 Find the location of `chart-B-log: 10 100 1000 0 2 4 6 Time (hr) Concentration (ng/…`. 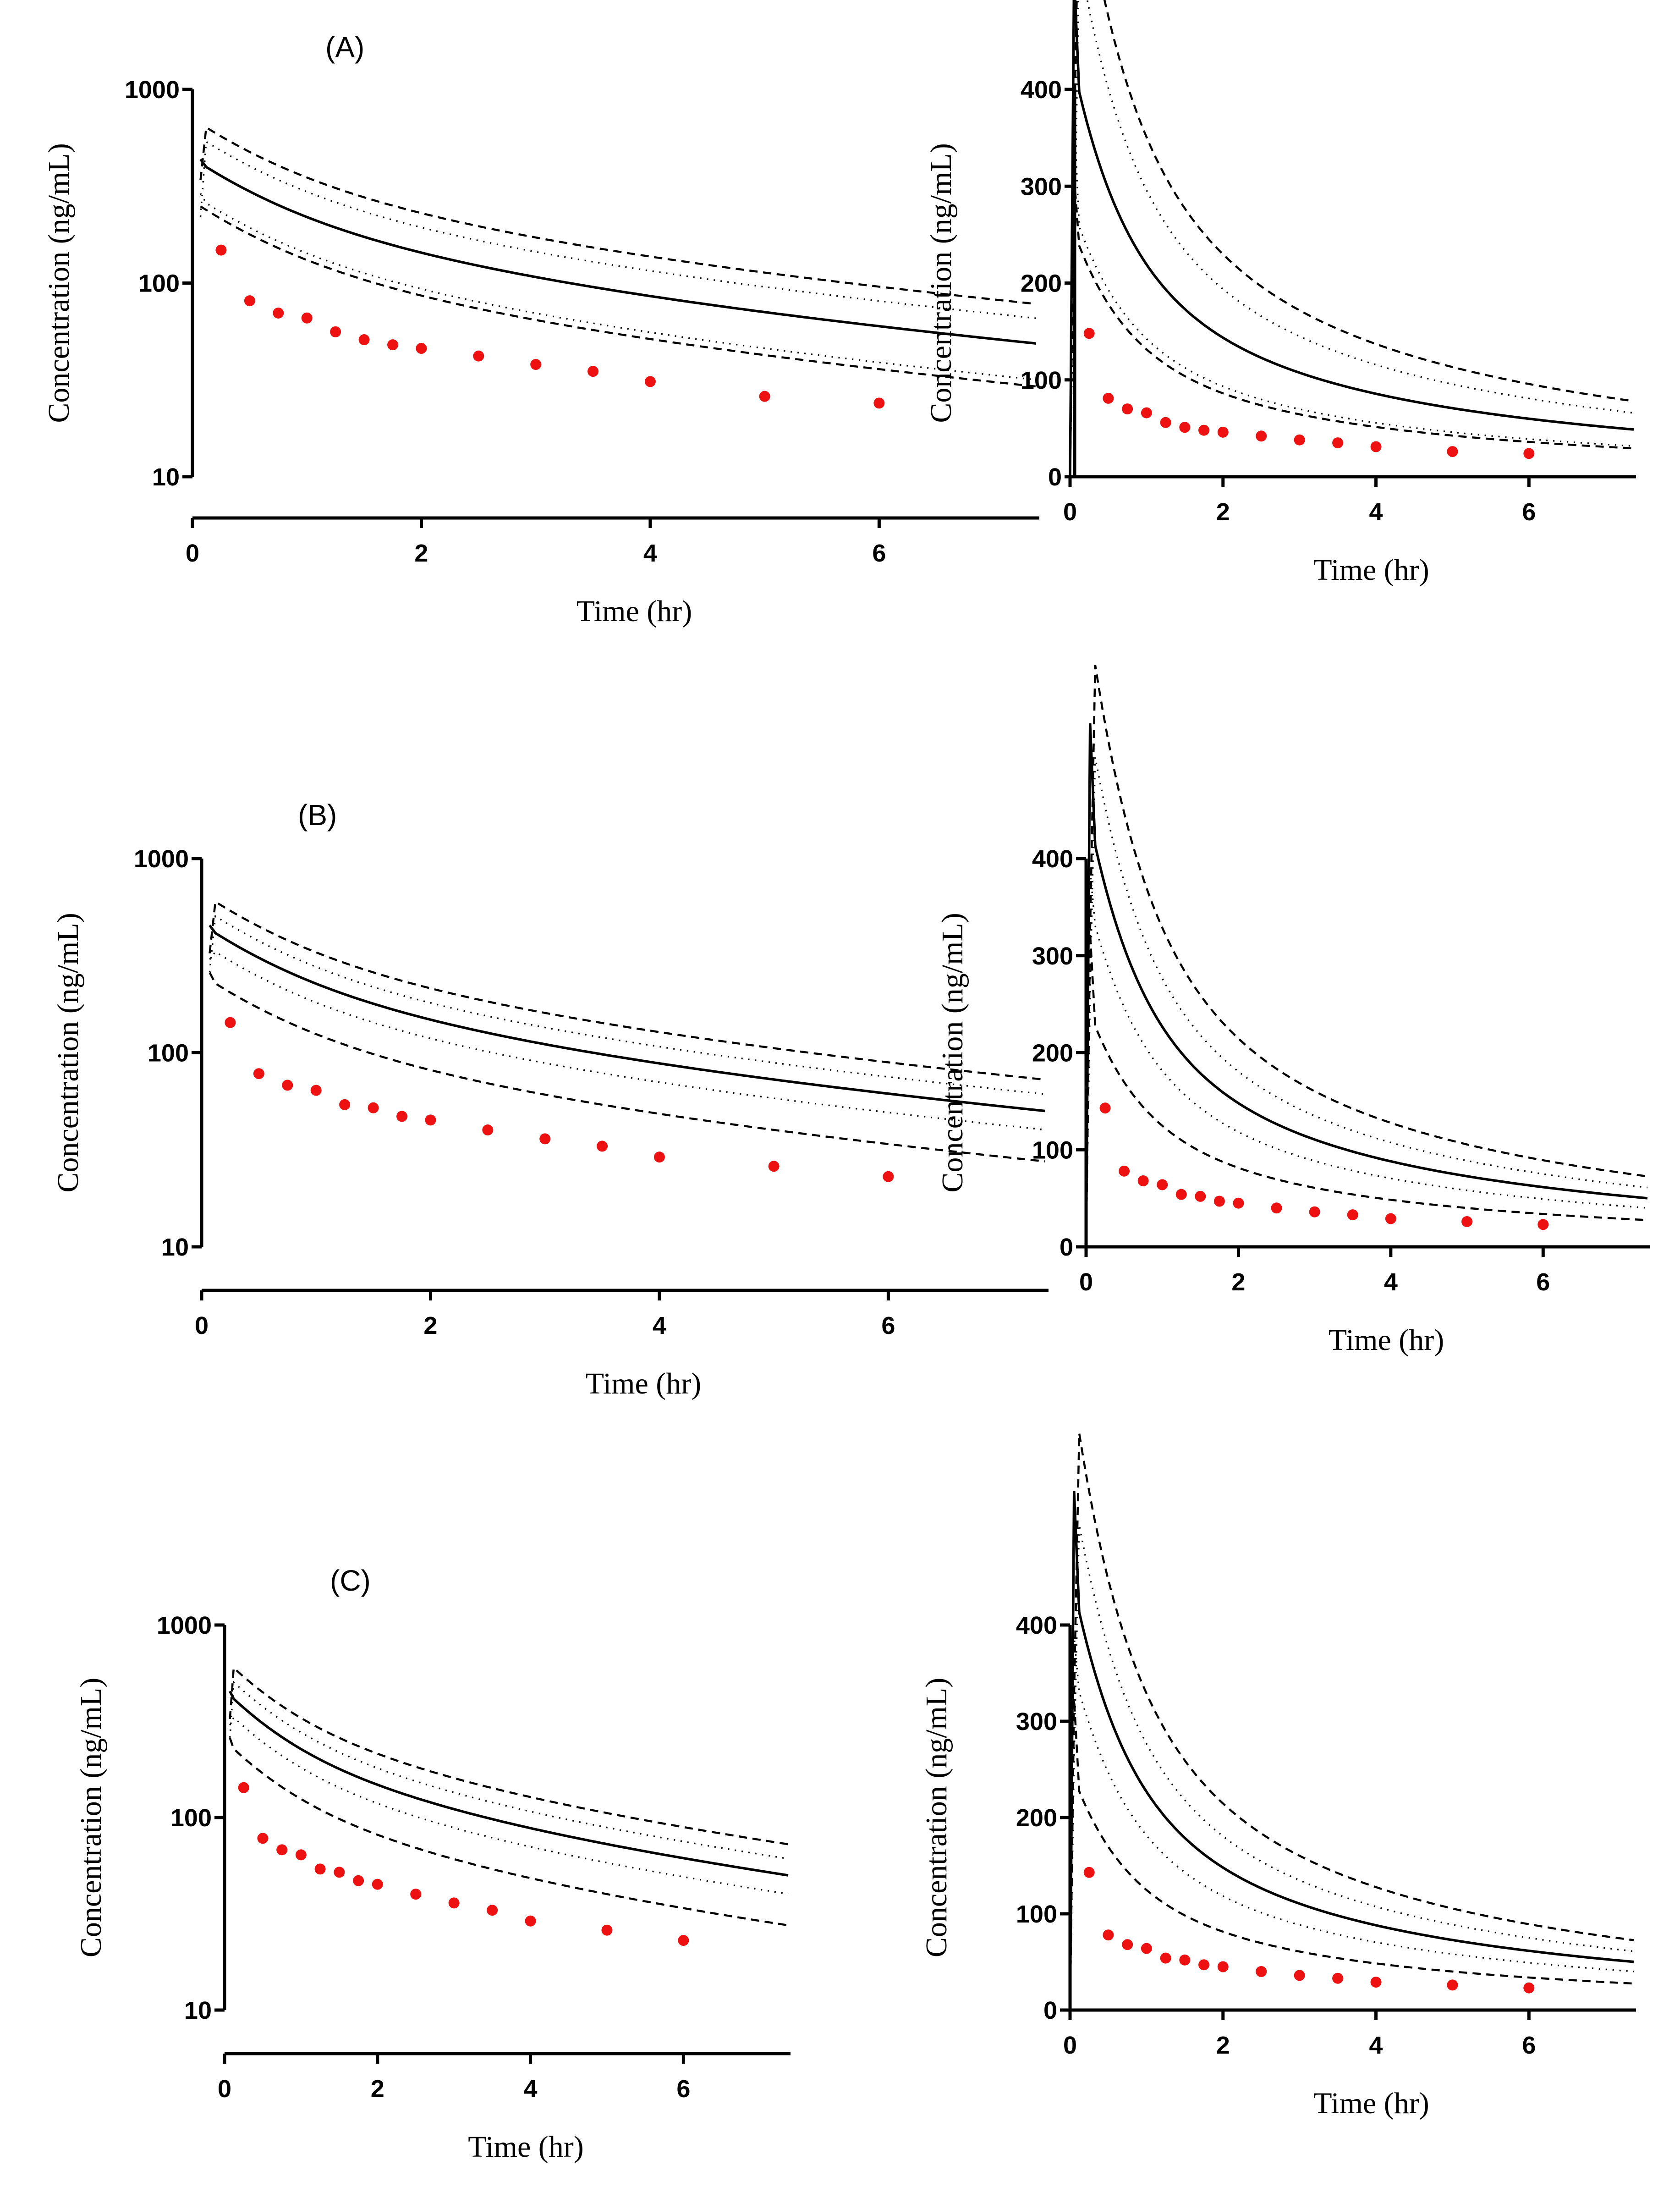

chart-B-log: 10 100 1000 0 2 4 6 Time (hr) Concentration (ng/… is located at coordinates (550, 1122).